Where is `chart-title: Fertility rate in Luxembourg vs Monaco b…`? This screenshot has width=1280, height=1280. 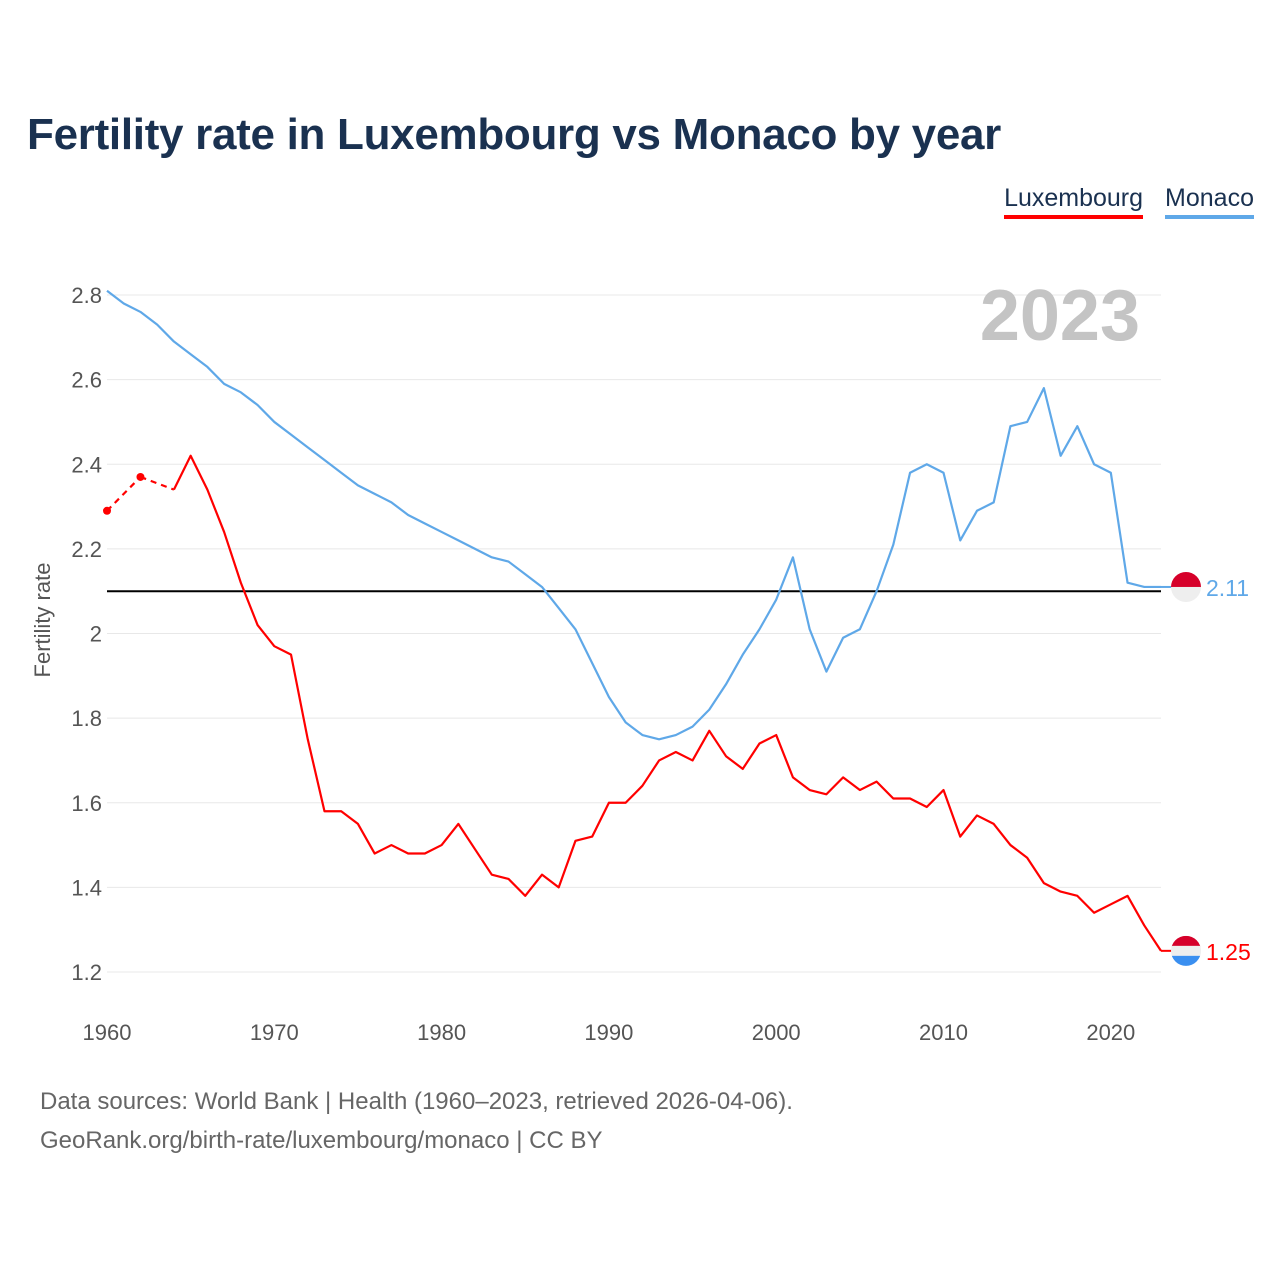
chart-title: Fertility rate in Luxembourg vs Monaco b… is located at coordinates (514, 134).